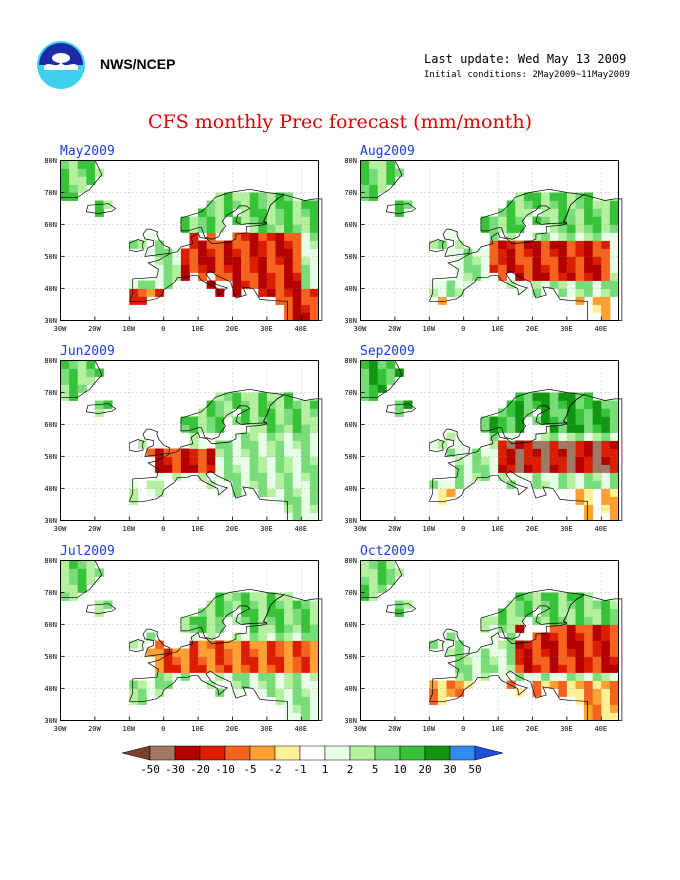 The width and height of the screenshot is (680, 880). What do you see at coordinates (61, 65) in the screenshot?
I see `noaa-logo-icon` at bounding box center [61, 65].